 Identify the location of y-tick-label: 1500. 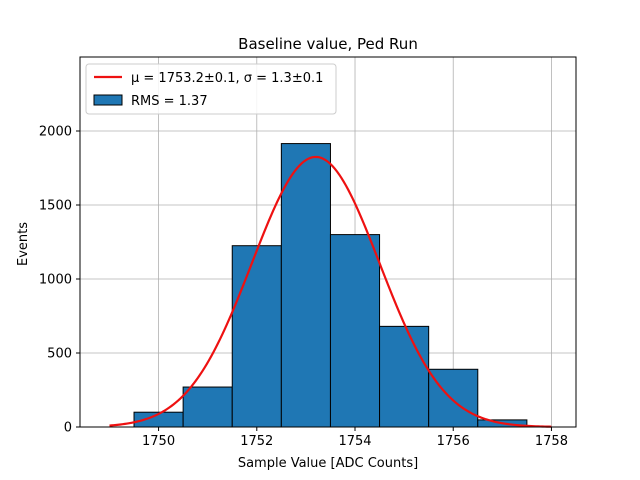
(55, 206).